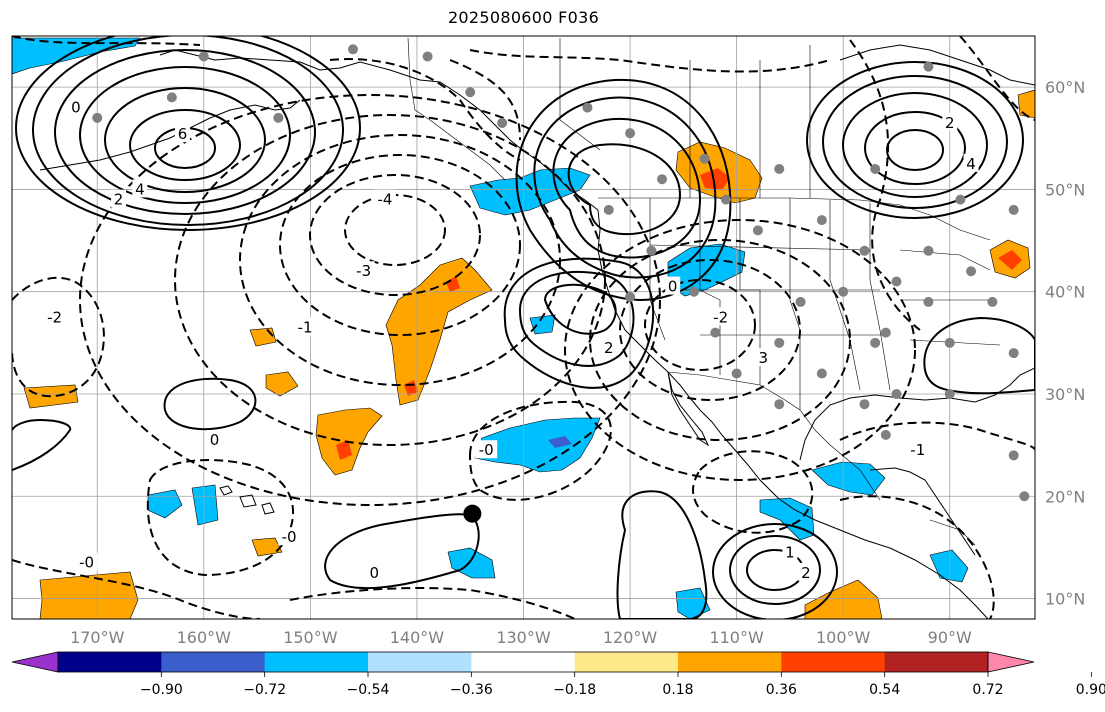  I want to click on coastline-baja, so click(688, 409).